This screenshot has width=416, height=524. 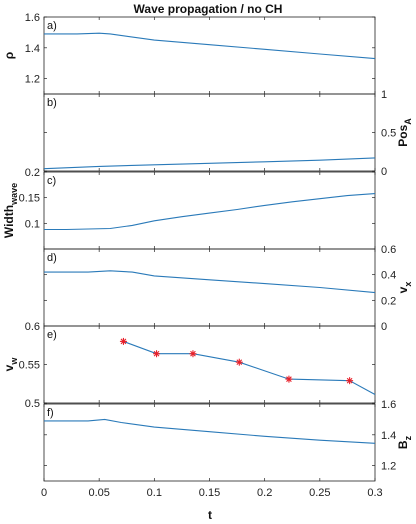 I want to click on y-axis-label: ρ, so click(x=9, y=55).